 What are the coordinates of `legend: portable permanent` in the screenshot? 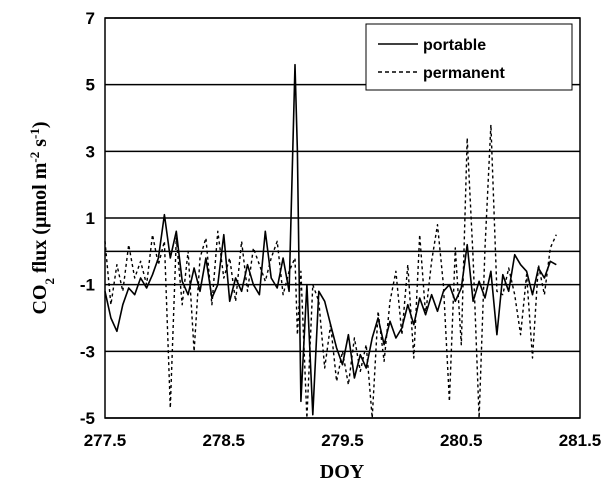 It's located at (469, 57).